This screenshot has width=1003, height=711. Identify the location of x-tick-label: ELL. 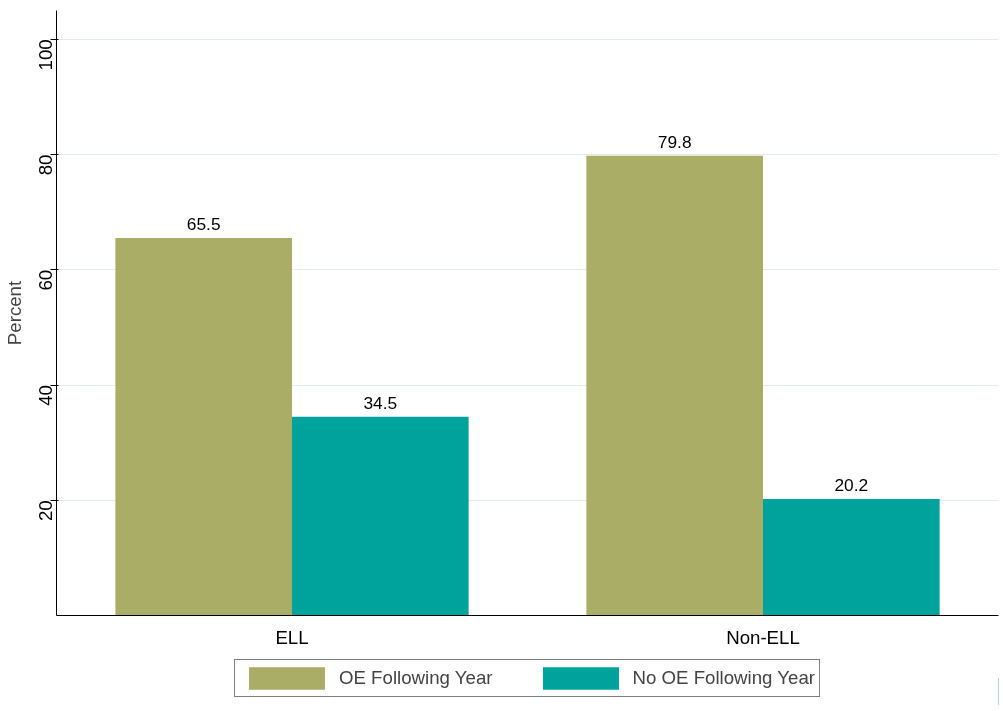
(292, 637).